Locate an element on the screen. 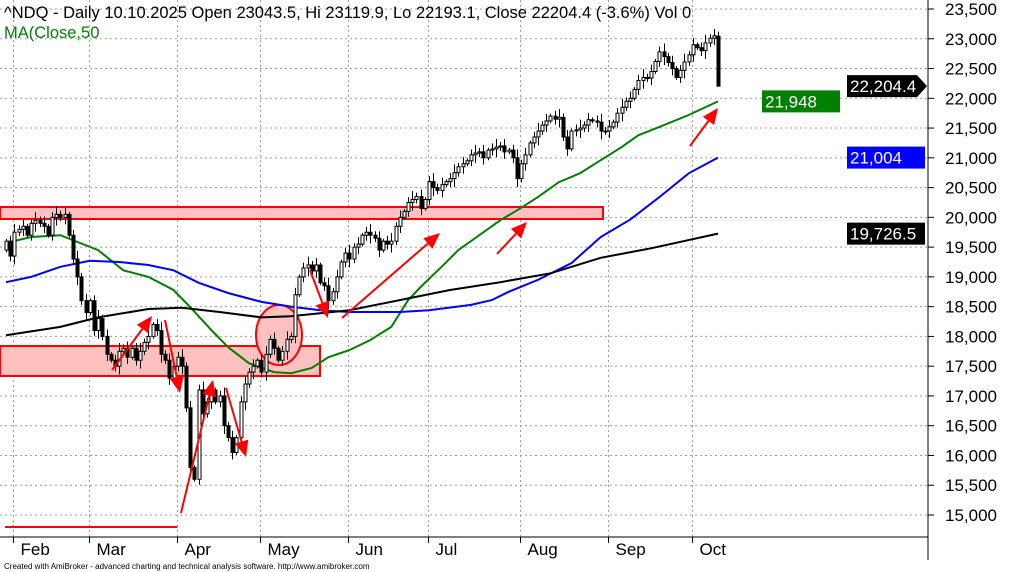 The height and width of the screenshot is (572, 1021). moving-average-line is located at coordinates (362, 284).